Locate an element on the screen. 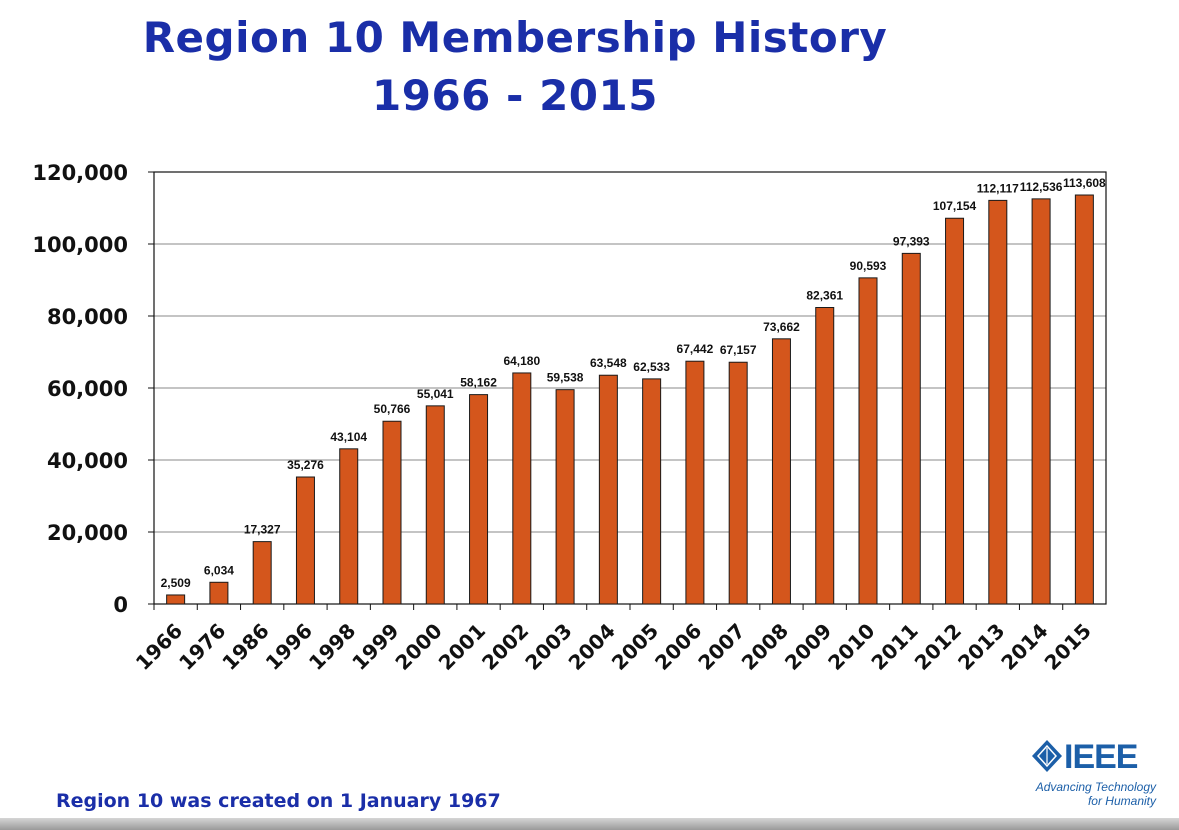 The image size is (1179, 830). data-label: 2,509 is located at coordinates (176, 583).